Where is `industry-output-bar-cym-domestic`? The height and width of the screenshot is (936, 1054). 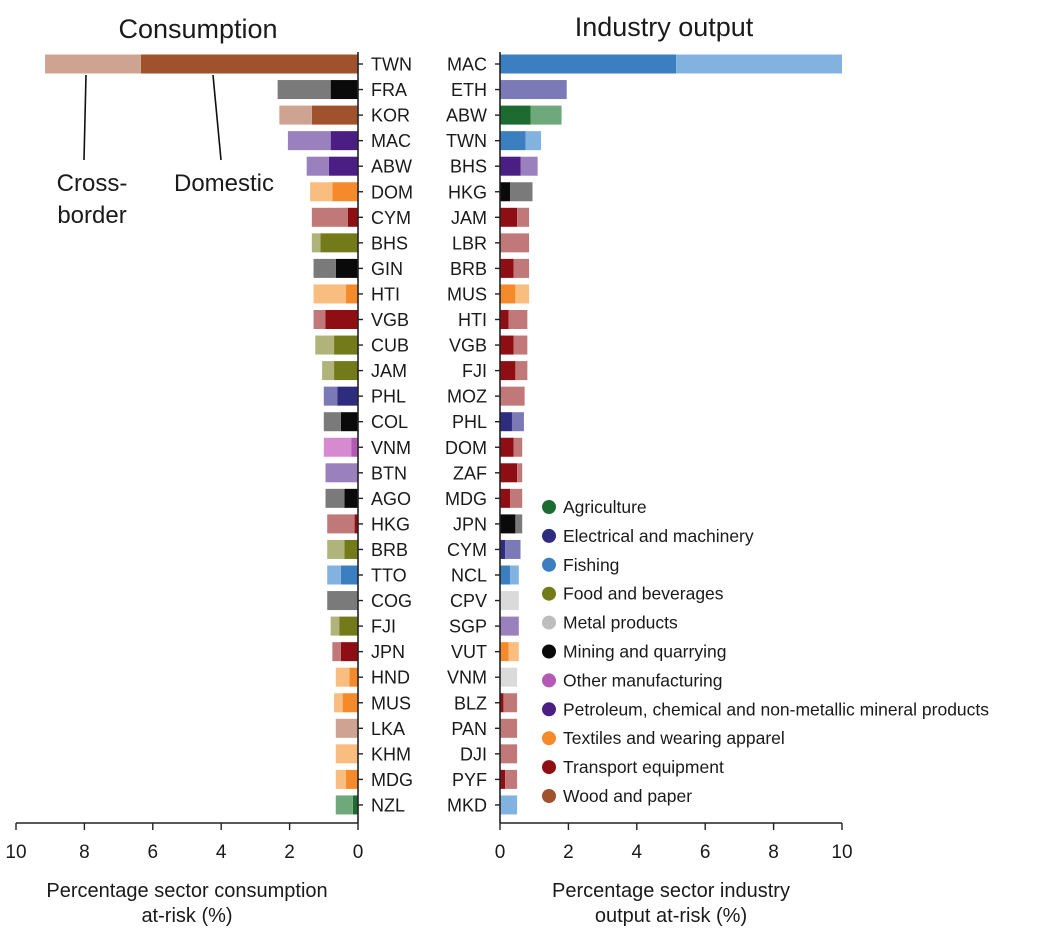 industry-output-bar-cym-domestic is located at coordinates (503, 549).